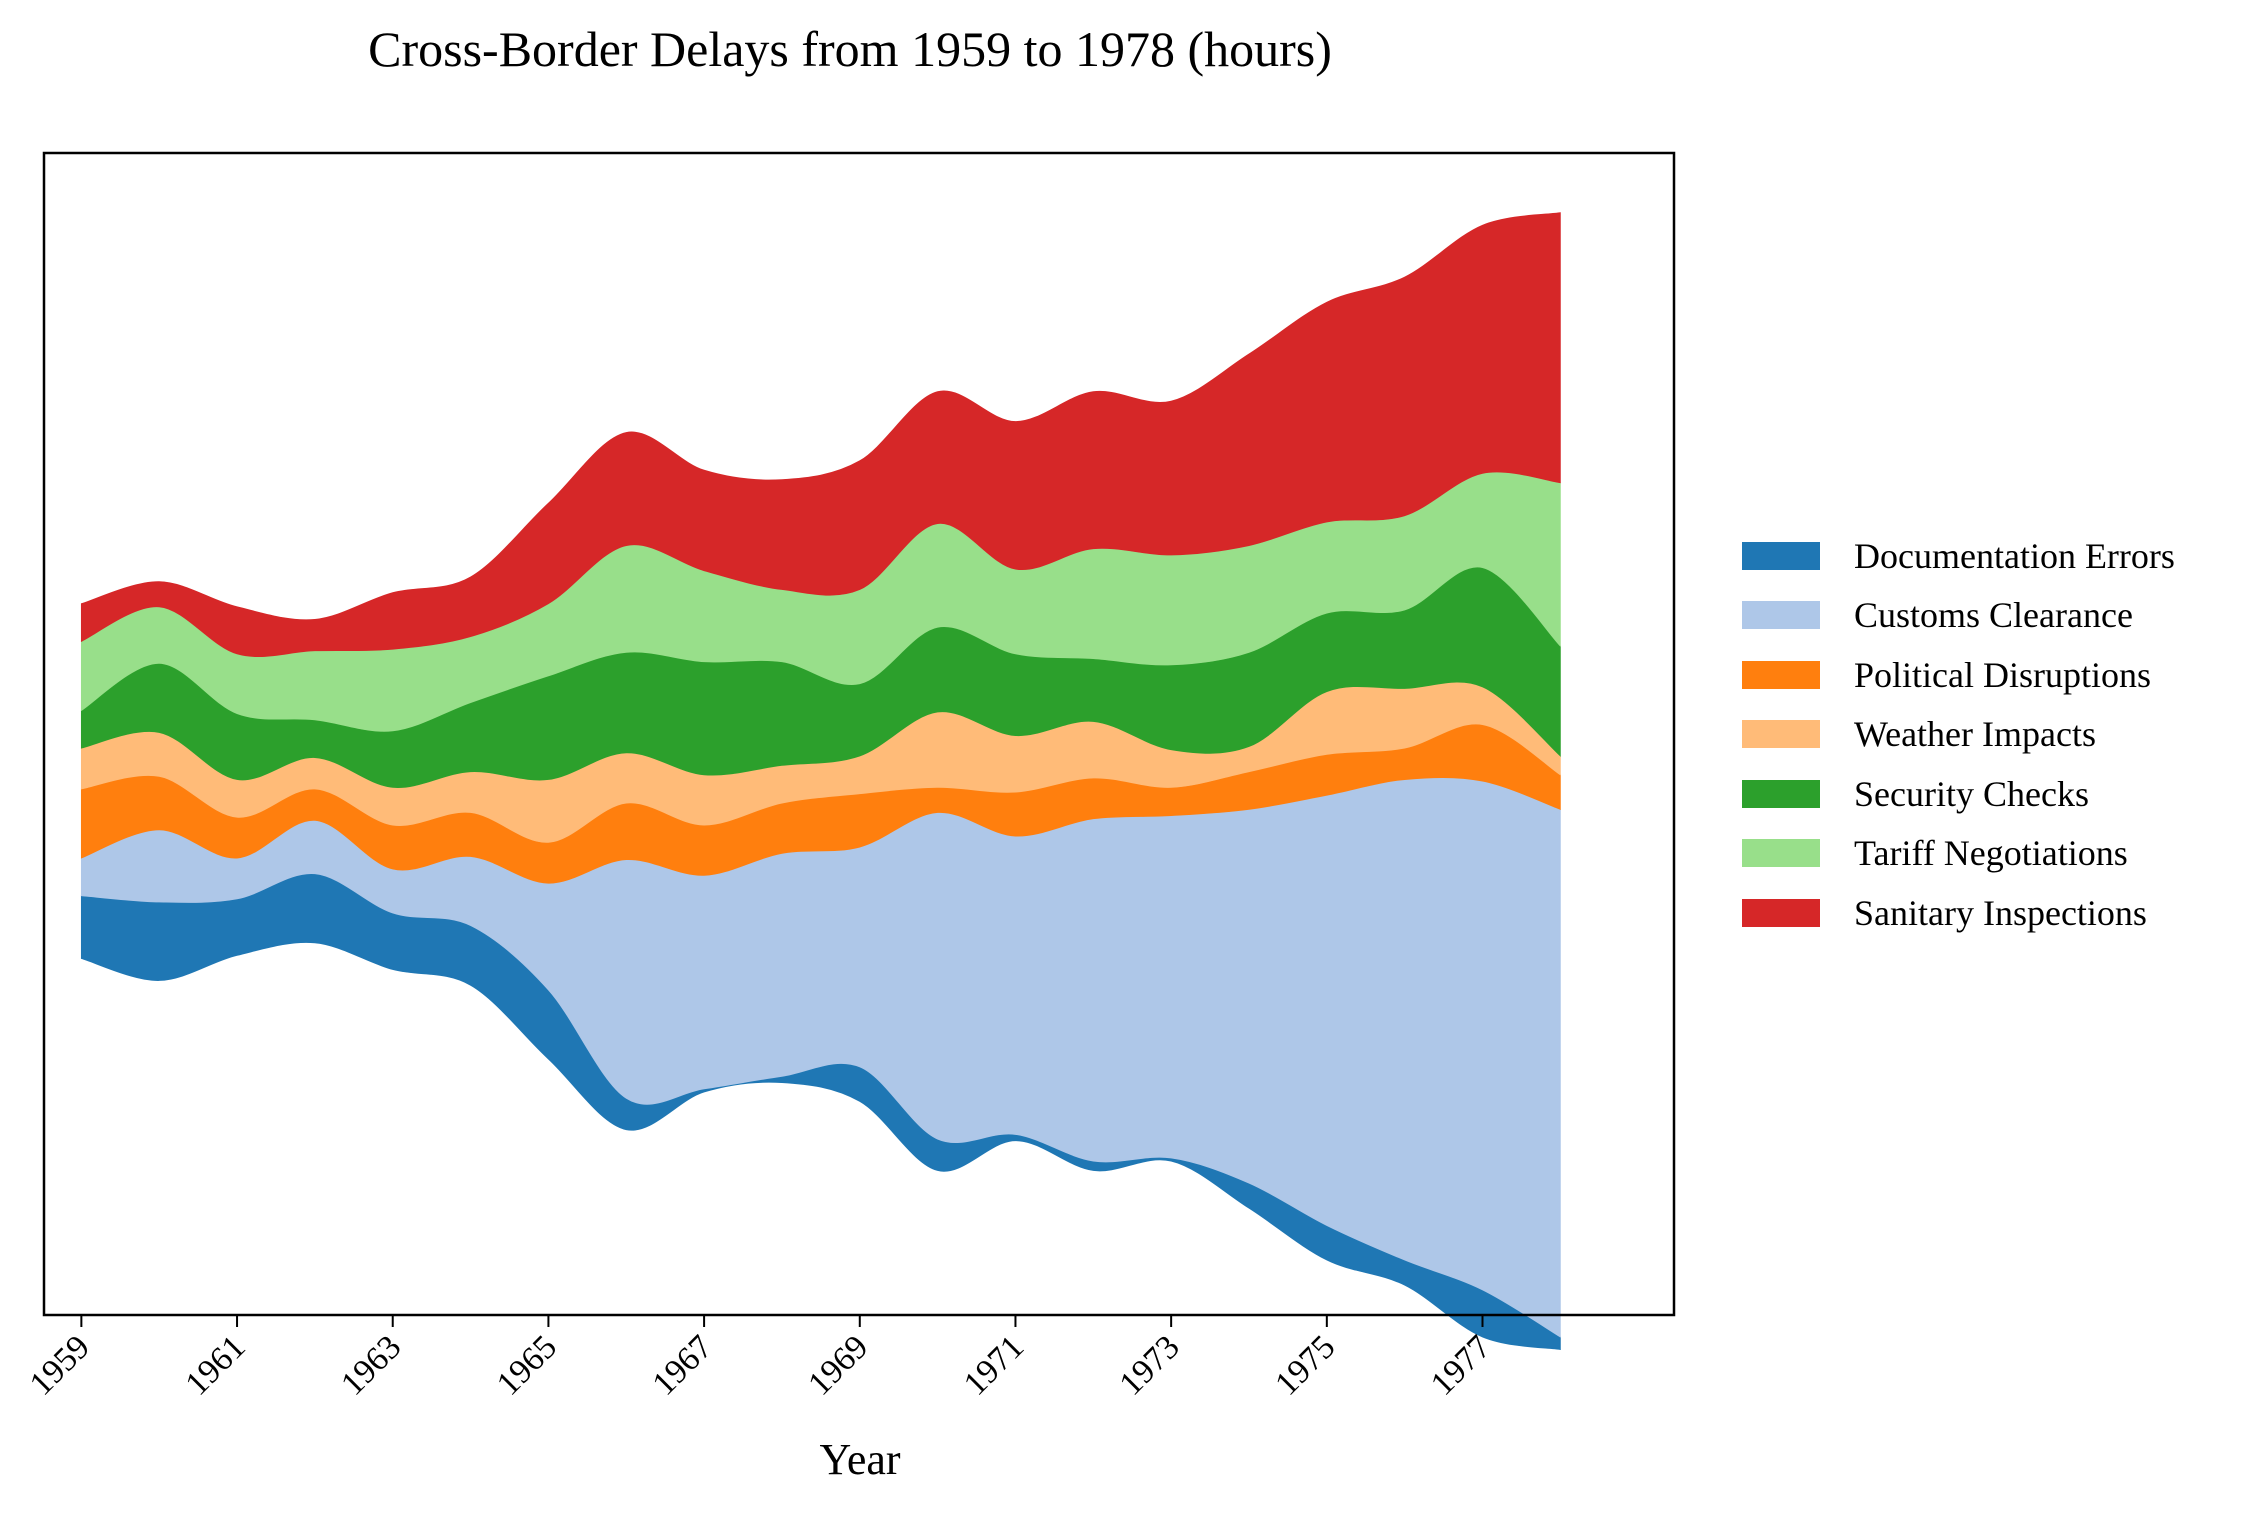 The width and height of the screenshot is (2266, 1516). What do you see at coordinates (2000, 912) in the screenshot?
I see `legend-label: Sanitary Inspections` at bounding box center [2000, 912].